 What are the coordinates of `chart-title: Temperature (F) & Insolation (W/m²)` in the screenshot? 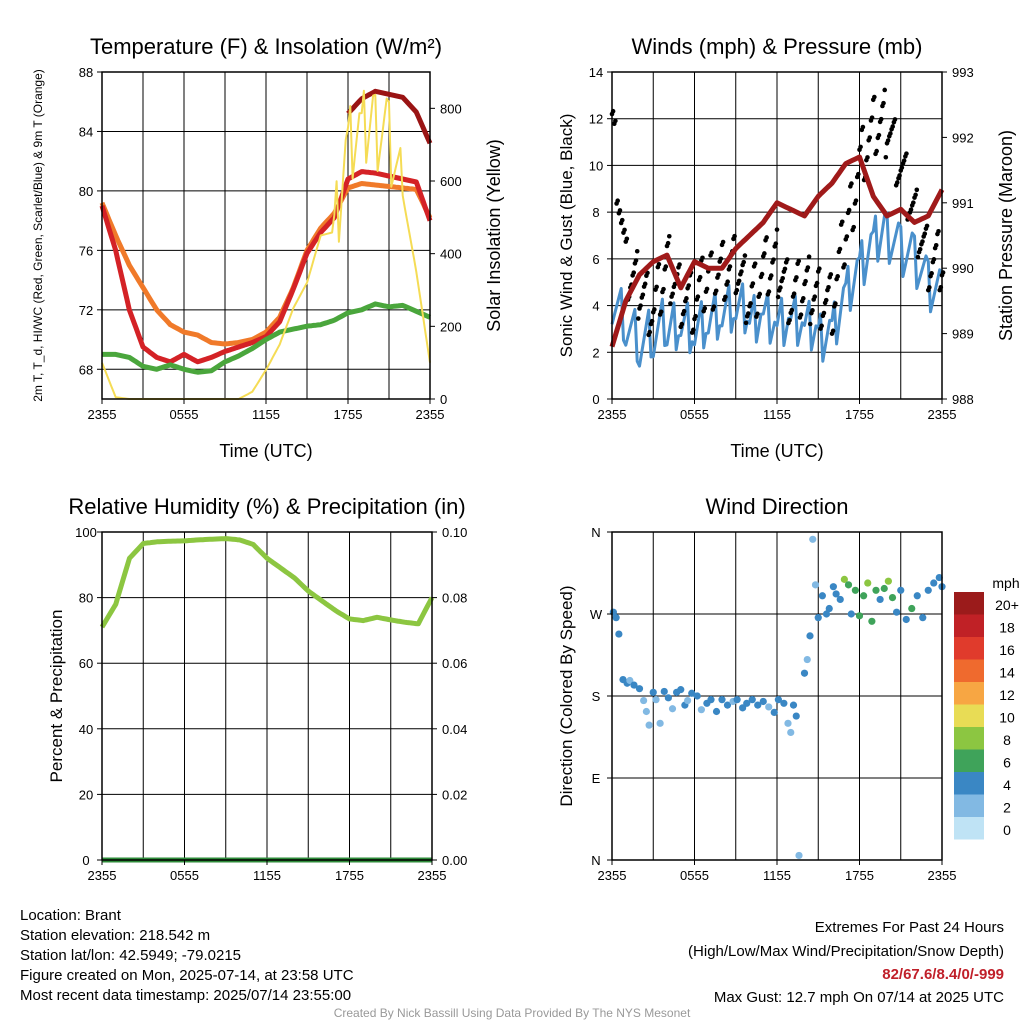 It's located at (266, 46).